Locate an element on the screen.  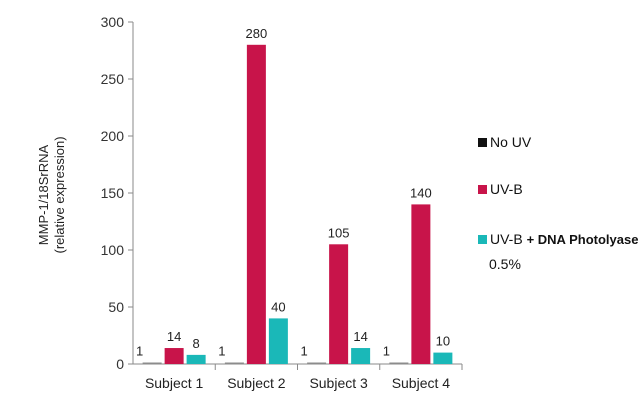
legend-label: No UV is located at coordinates (511, 142).